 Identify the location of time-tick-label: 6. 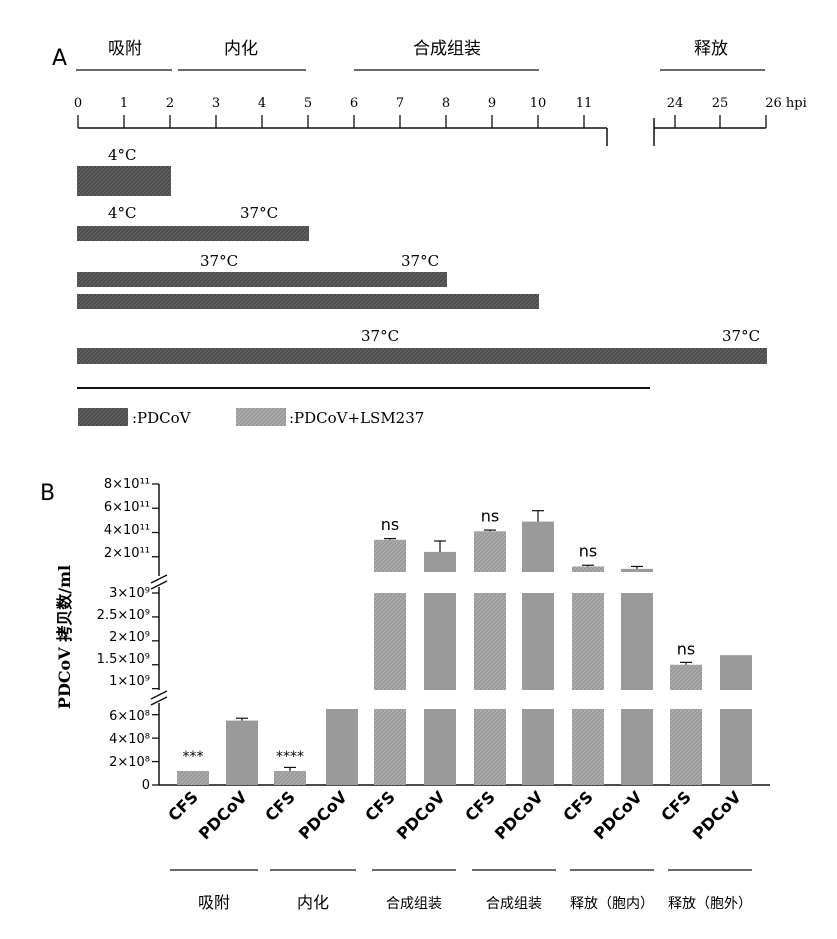
(354, 103).